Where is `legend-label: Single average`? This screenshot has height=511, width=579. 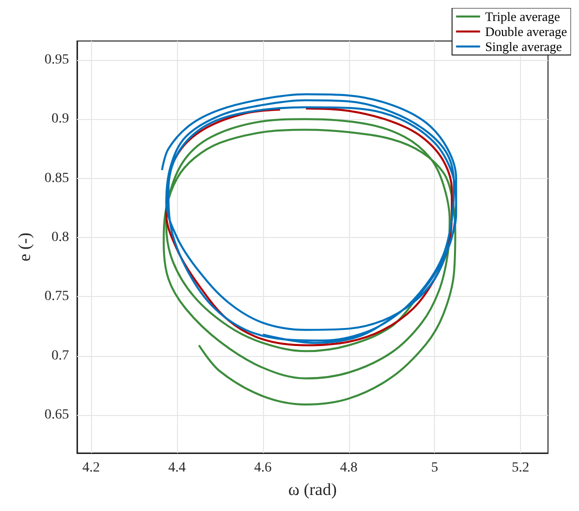 legend-label: Single average is located at coordinates (523, 46).